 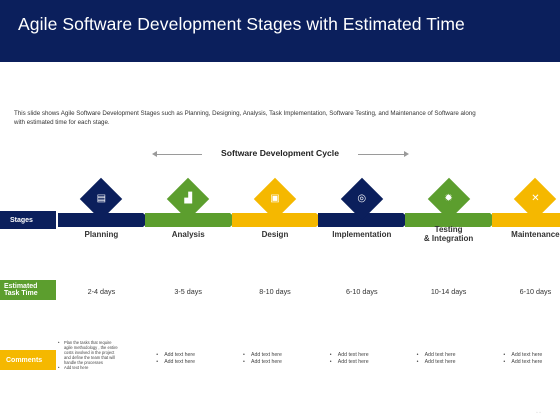 I want to click on stages-row-label: Stages, so click(x=28, y=220).